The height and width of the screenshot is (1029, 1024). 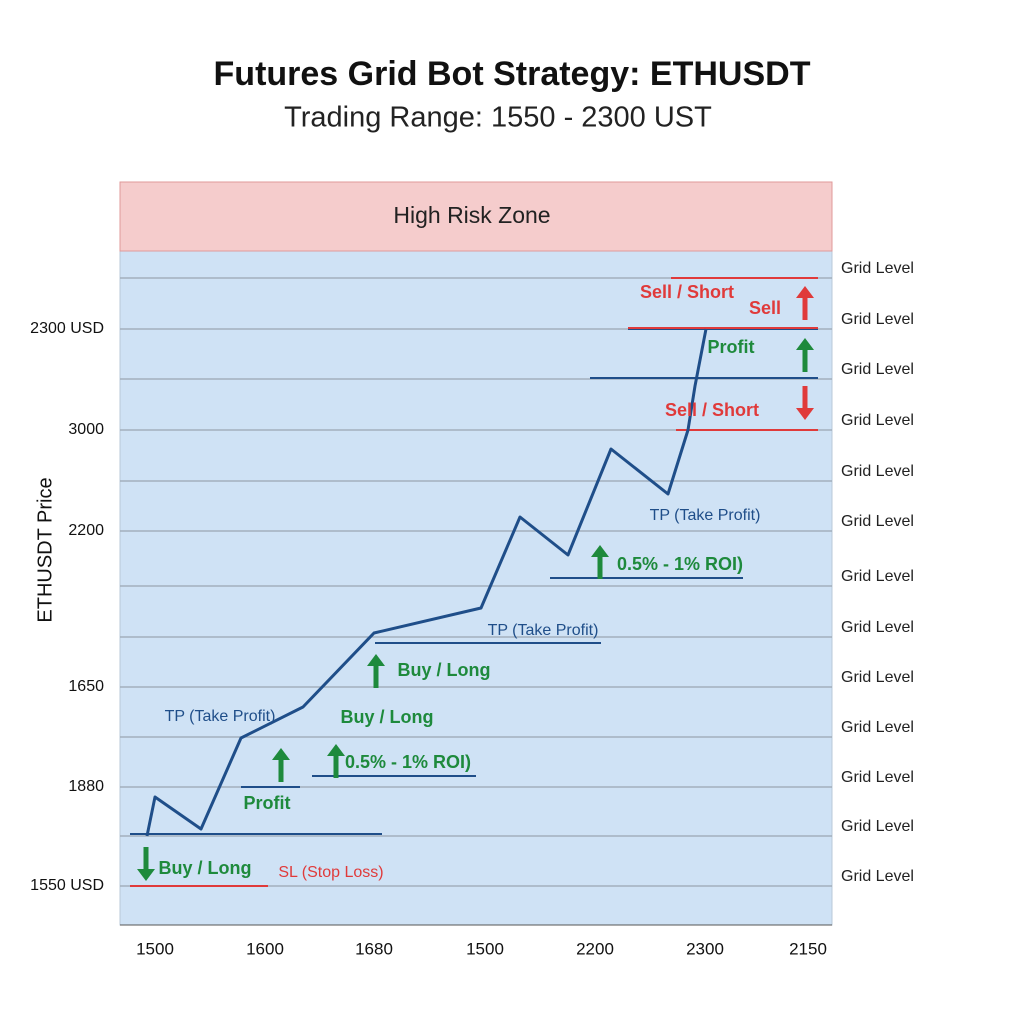 I want to click on x-label: 1680, so click(x=374, y=948).